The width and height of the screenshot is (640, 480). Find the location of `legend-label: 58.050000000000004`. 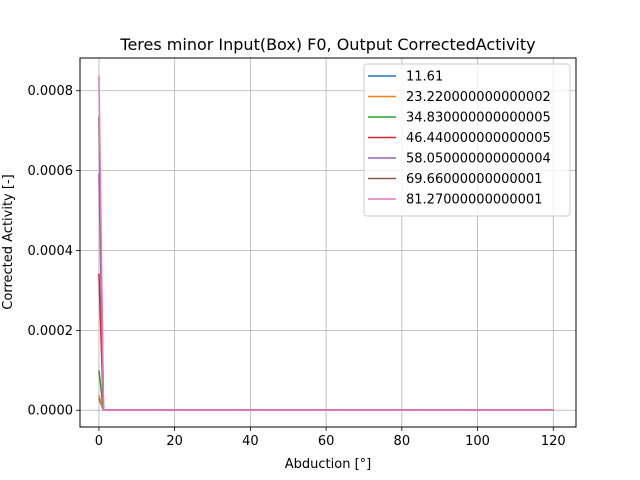

legend-label: 58.050000000000004 is located at coordinates (478, 159).